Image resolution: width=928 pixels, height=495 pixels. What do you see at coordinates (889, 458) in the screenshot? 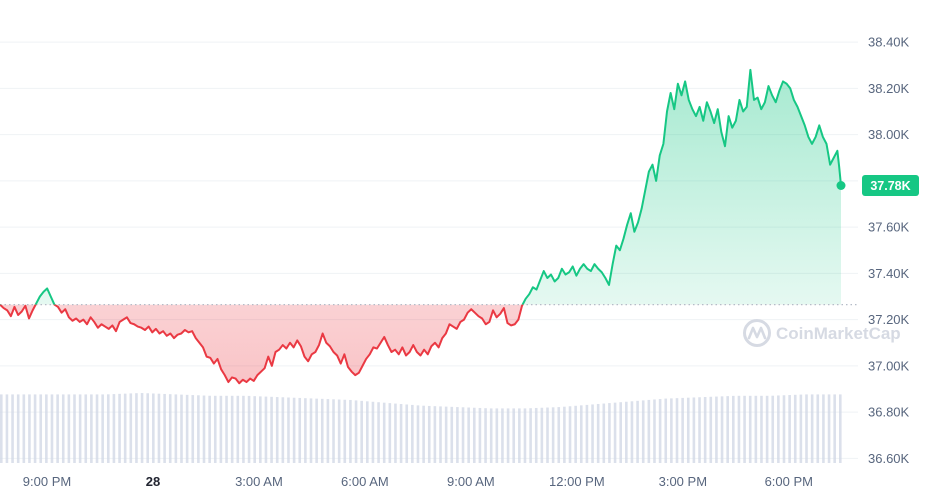
I see `y-tick-label: 36.60K` at bounding box center [889, 458].